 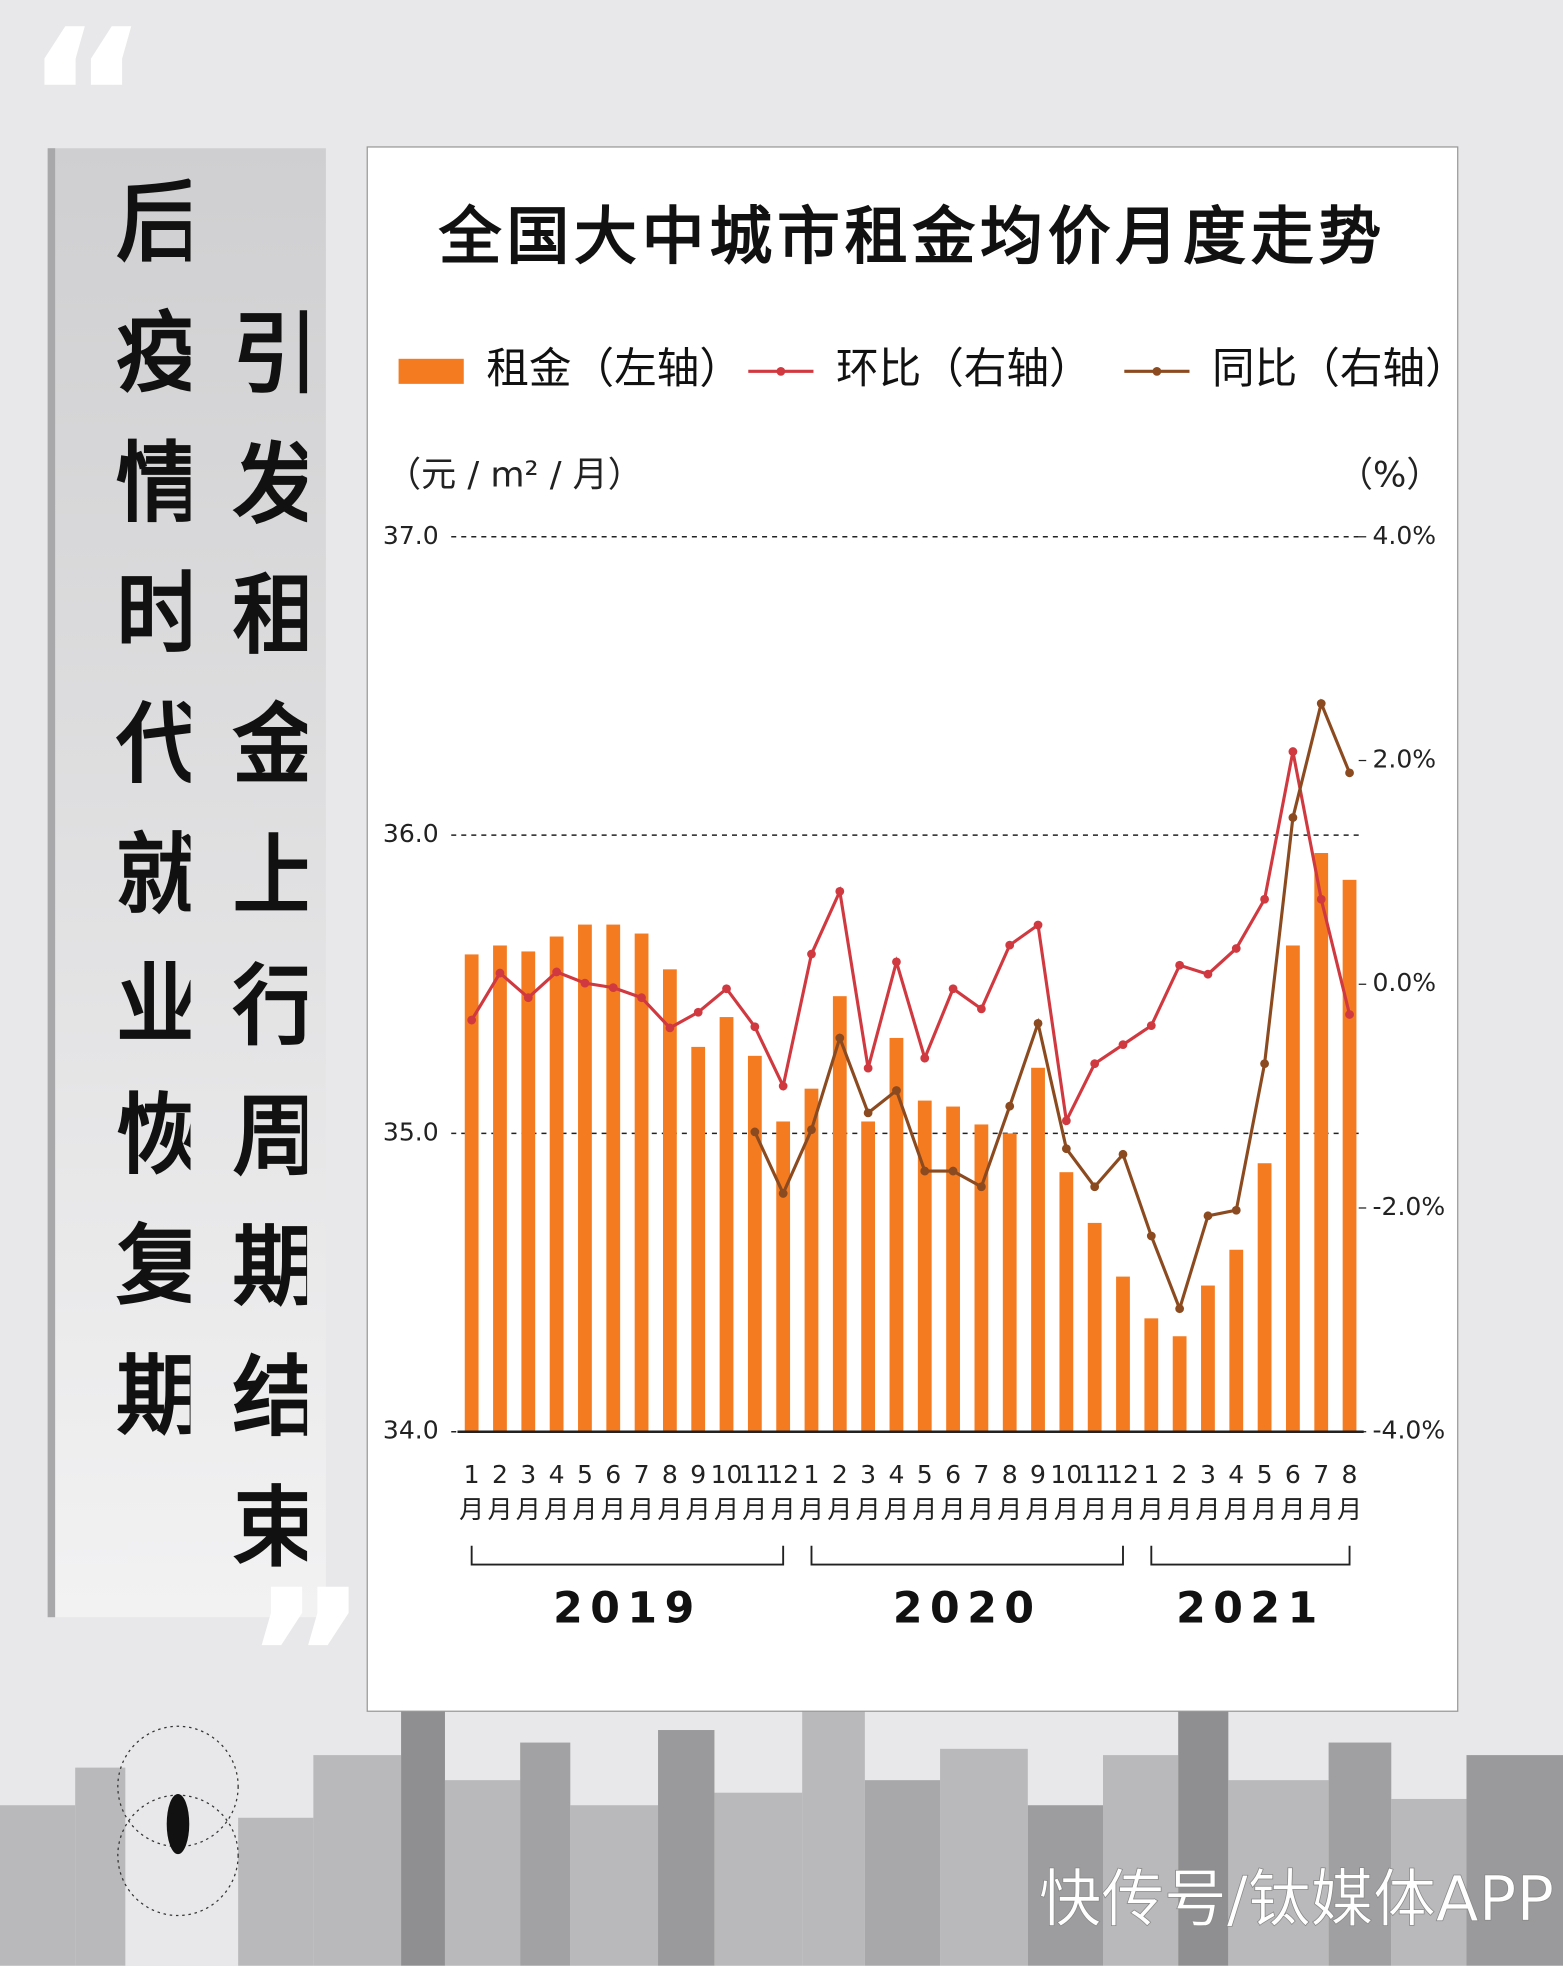 I want to click on y2-tick-label: 2.0%, so click(x=1404, y=759).